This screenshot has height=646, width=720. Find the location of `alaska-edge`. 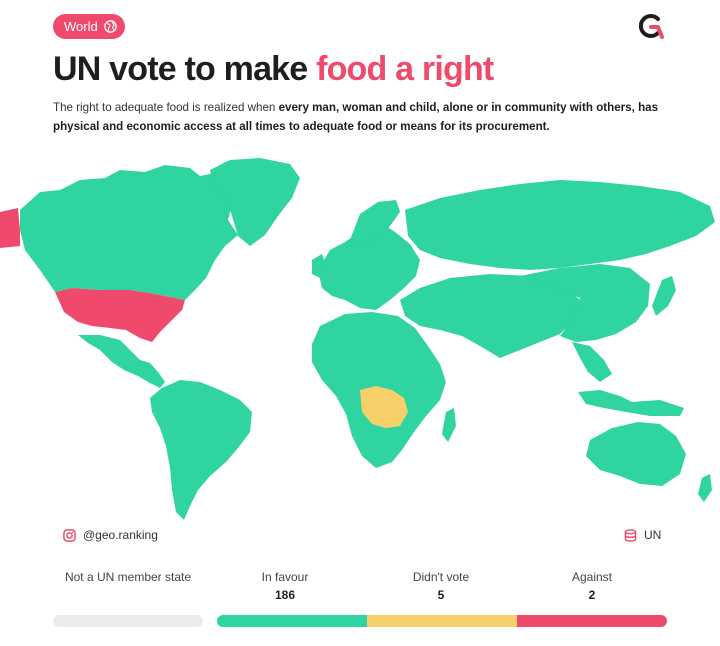

alaska-edge is located at coordinates (10, 228).